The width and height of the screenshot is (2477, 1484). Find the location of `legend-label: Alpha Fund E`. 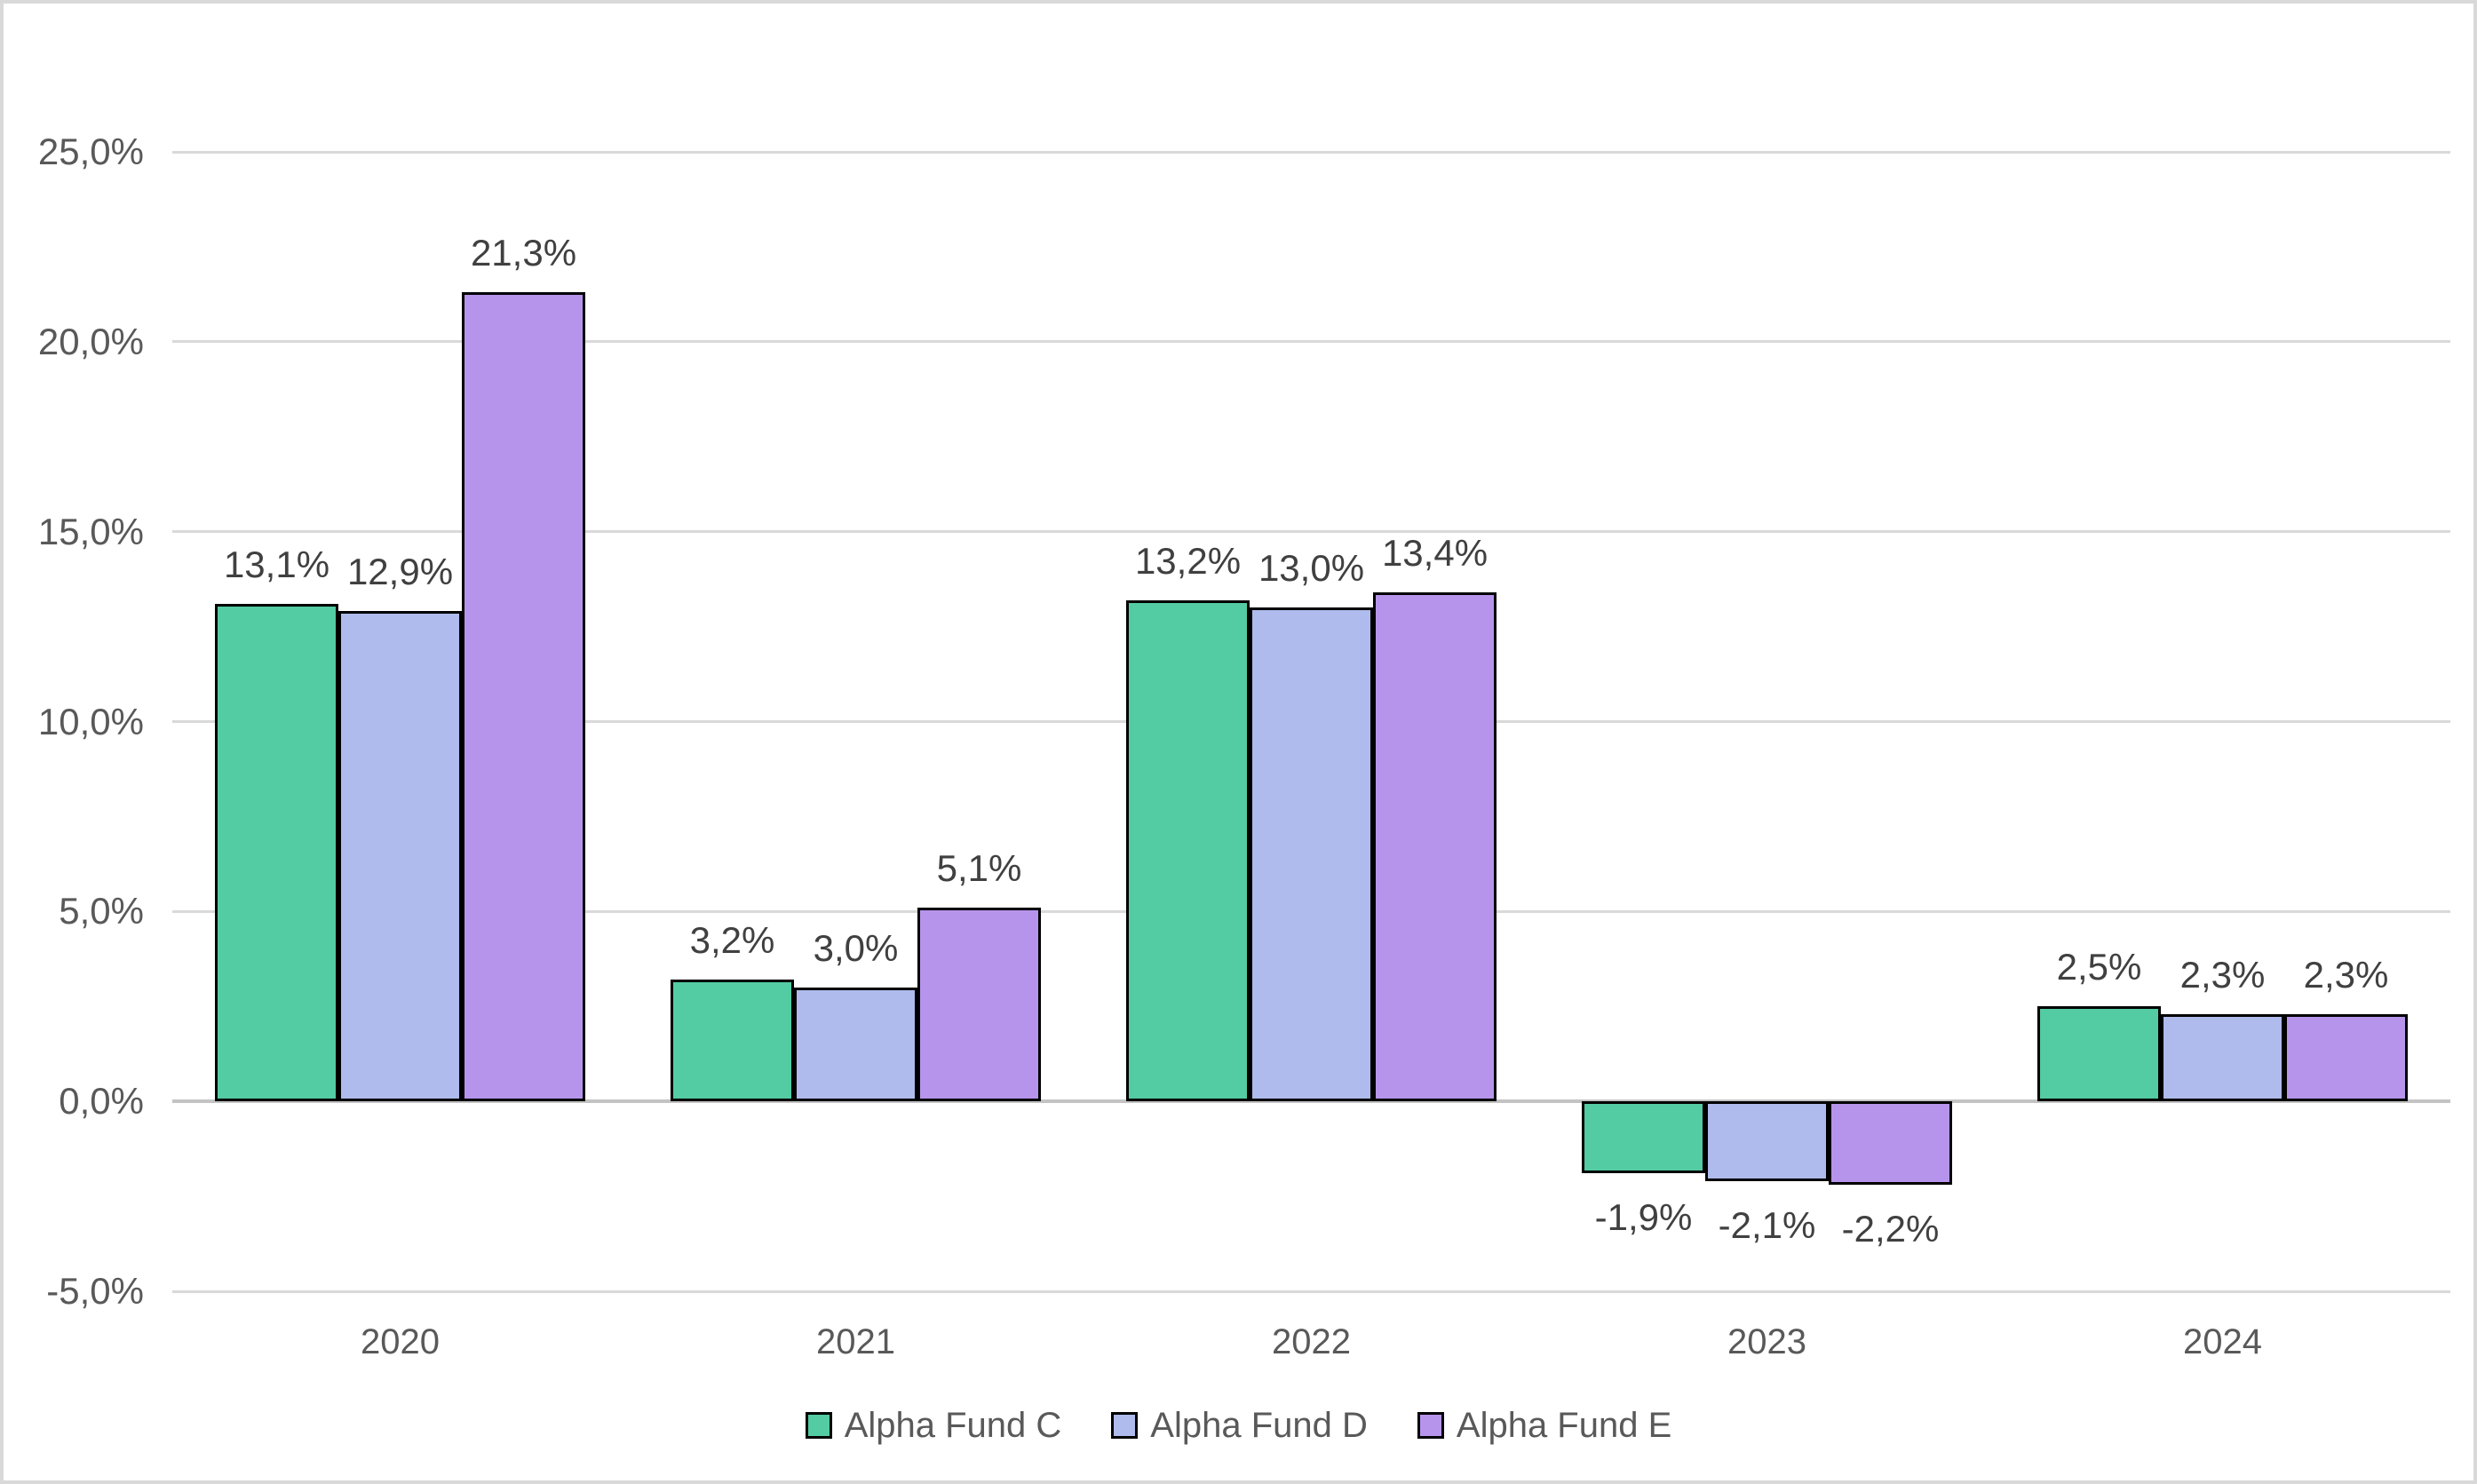

legend-label: Alpha Fund E is located at coordinates (1564, 1425).